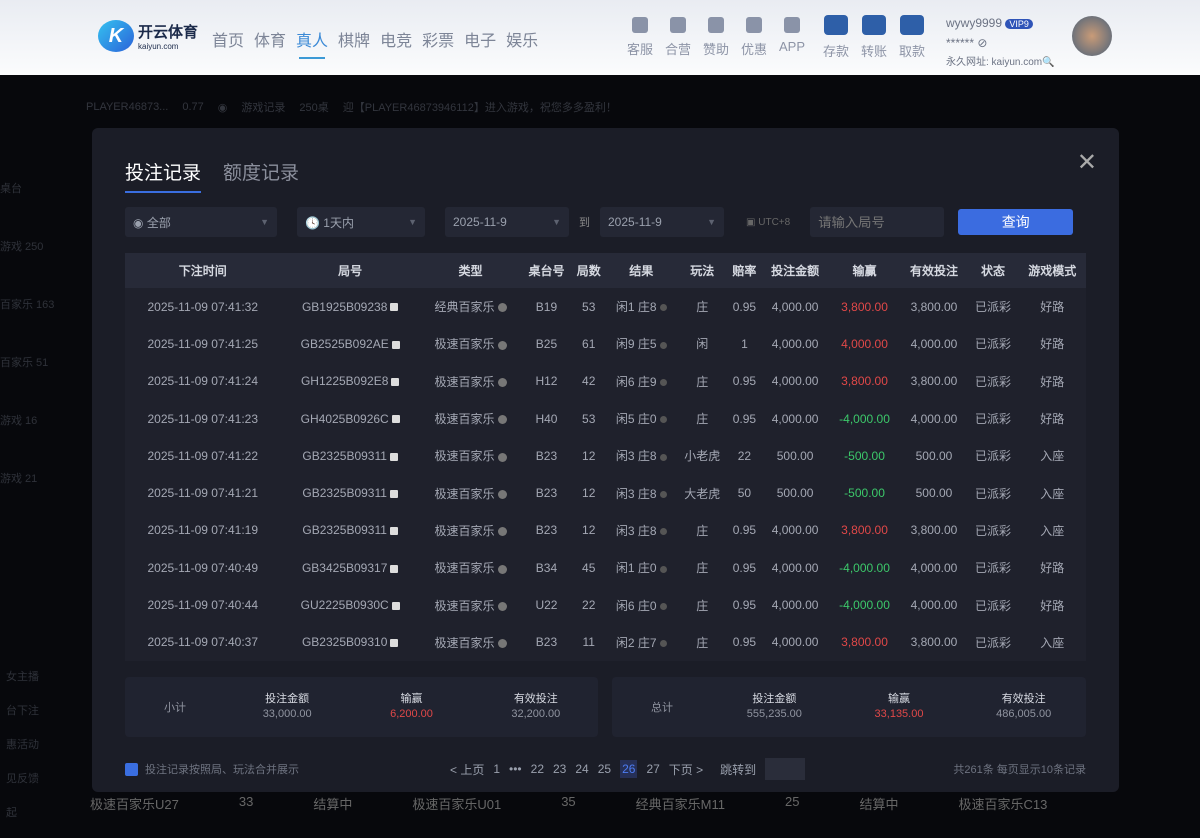 The height and width of the screenshot is (838, 1200). Describe the element at coordinates (27, 305) in the screenshot. I see `sidebar-item: 百家乐 163` at that location.